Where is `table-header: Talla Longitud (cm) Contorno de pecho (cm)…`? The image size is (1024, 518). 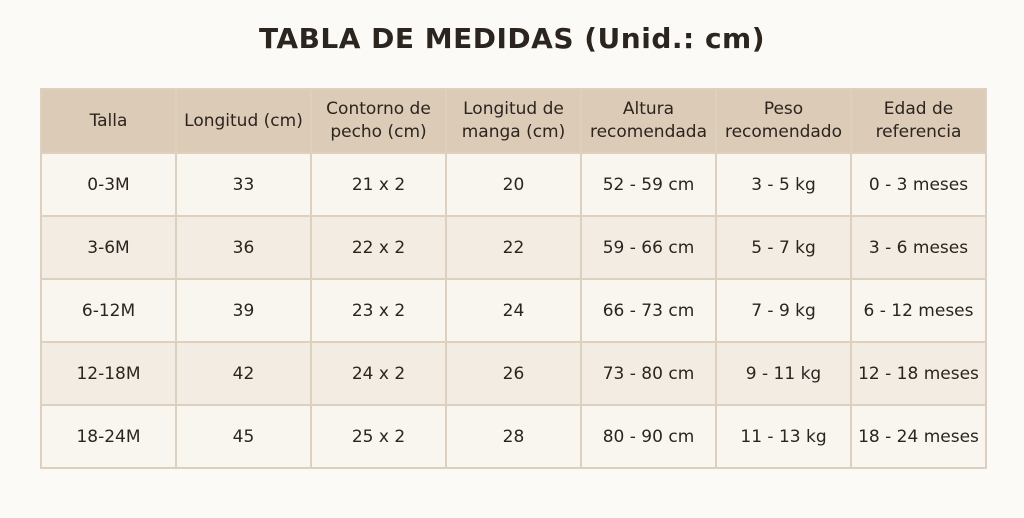
table-header: Talla Longitud (cm) Contorno de pecho (cm)… is located at coordinates (513, 121).